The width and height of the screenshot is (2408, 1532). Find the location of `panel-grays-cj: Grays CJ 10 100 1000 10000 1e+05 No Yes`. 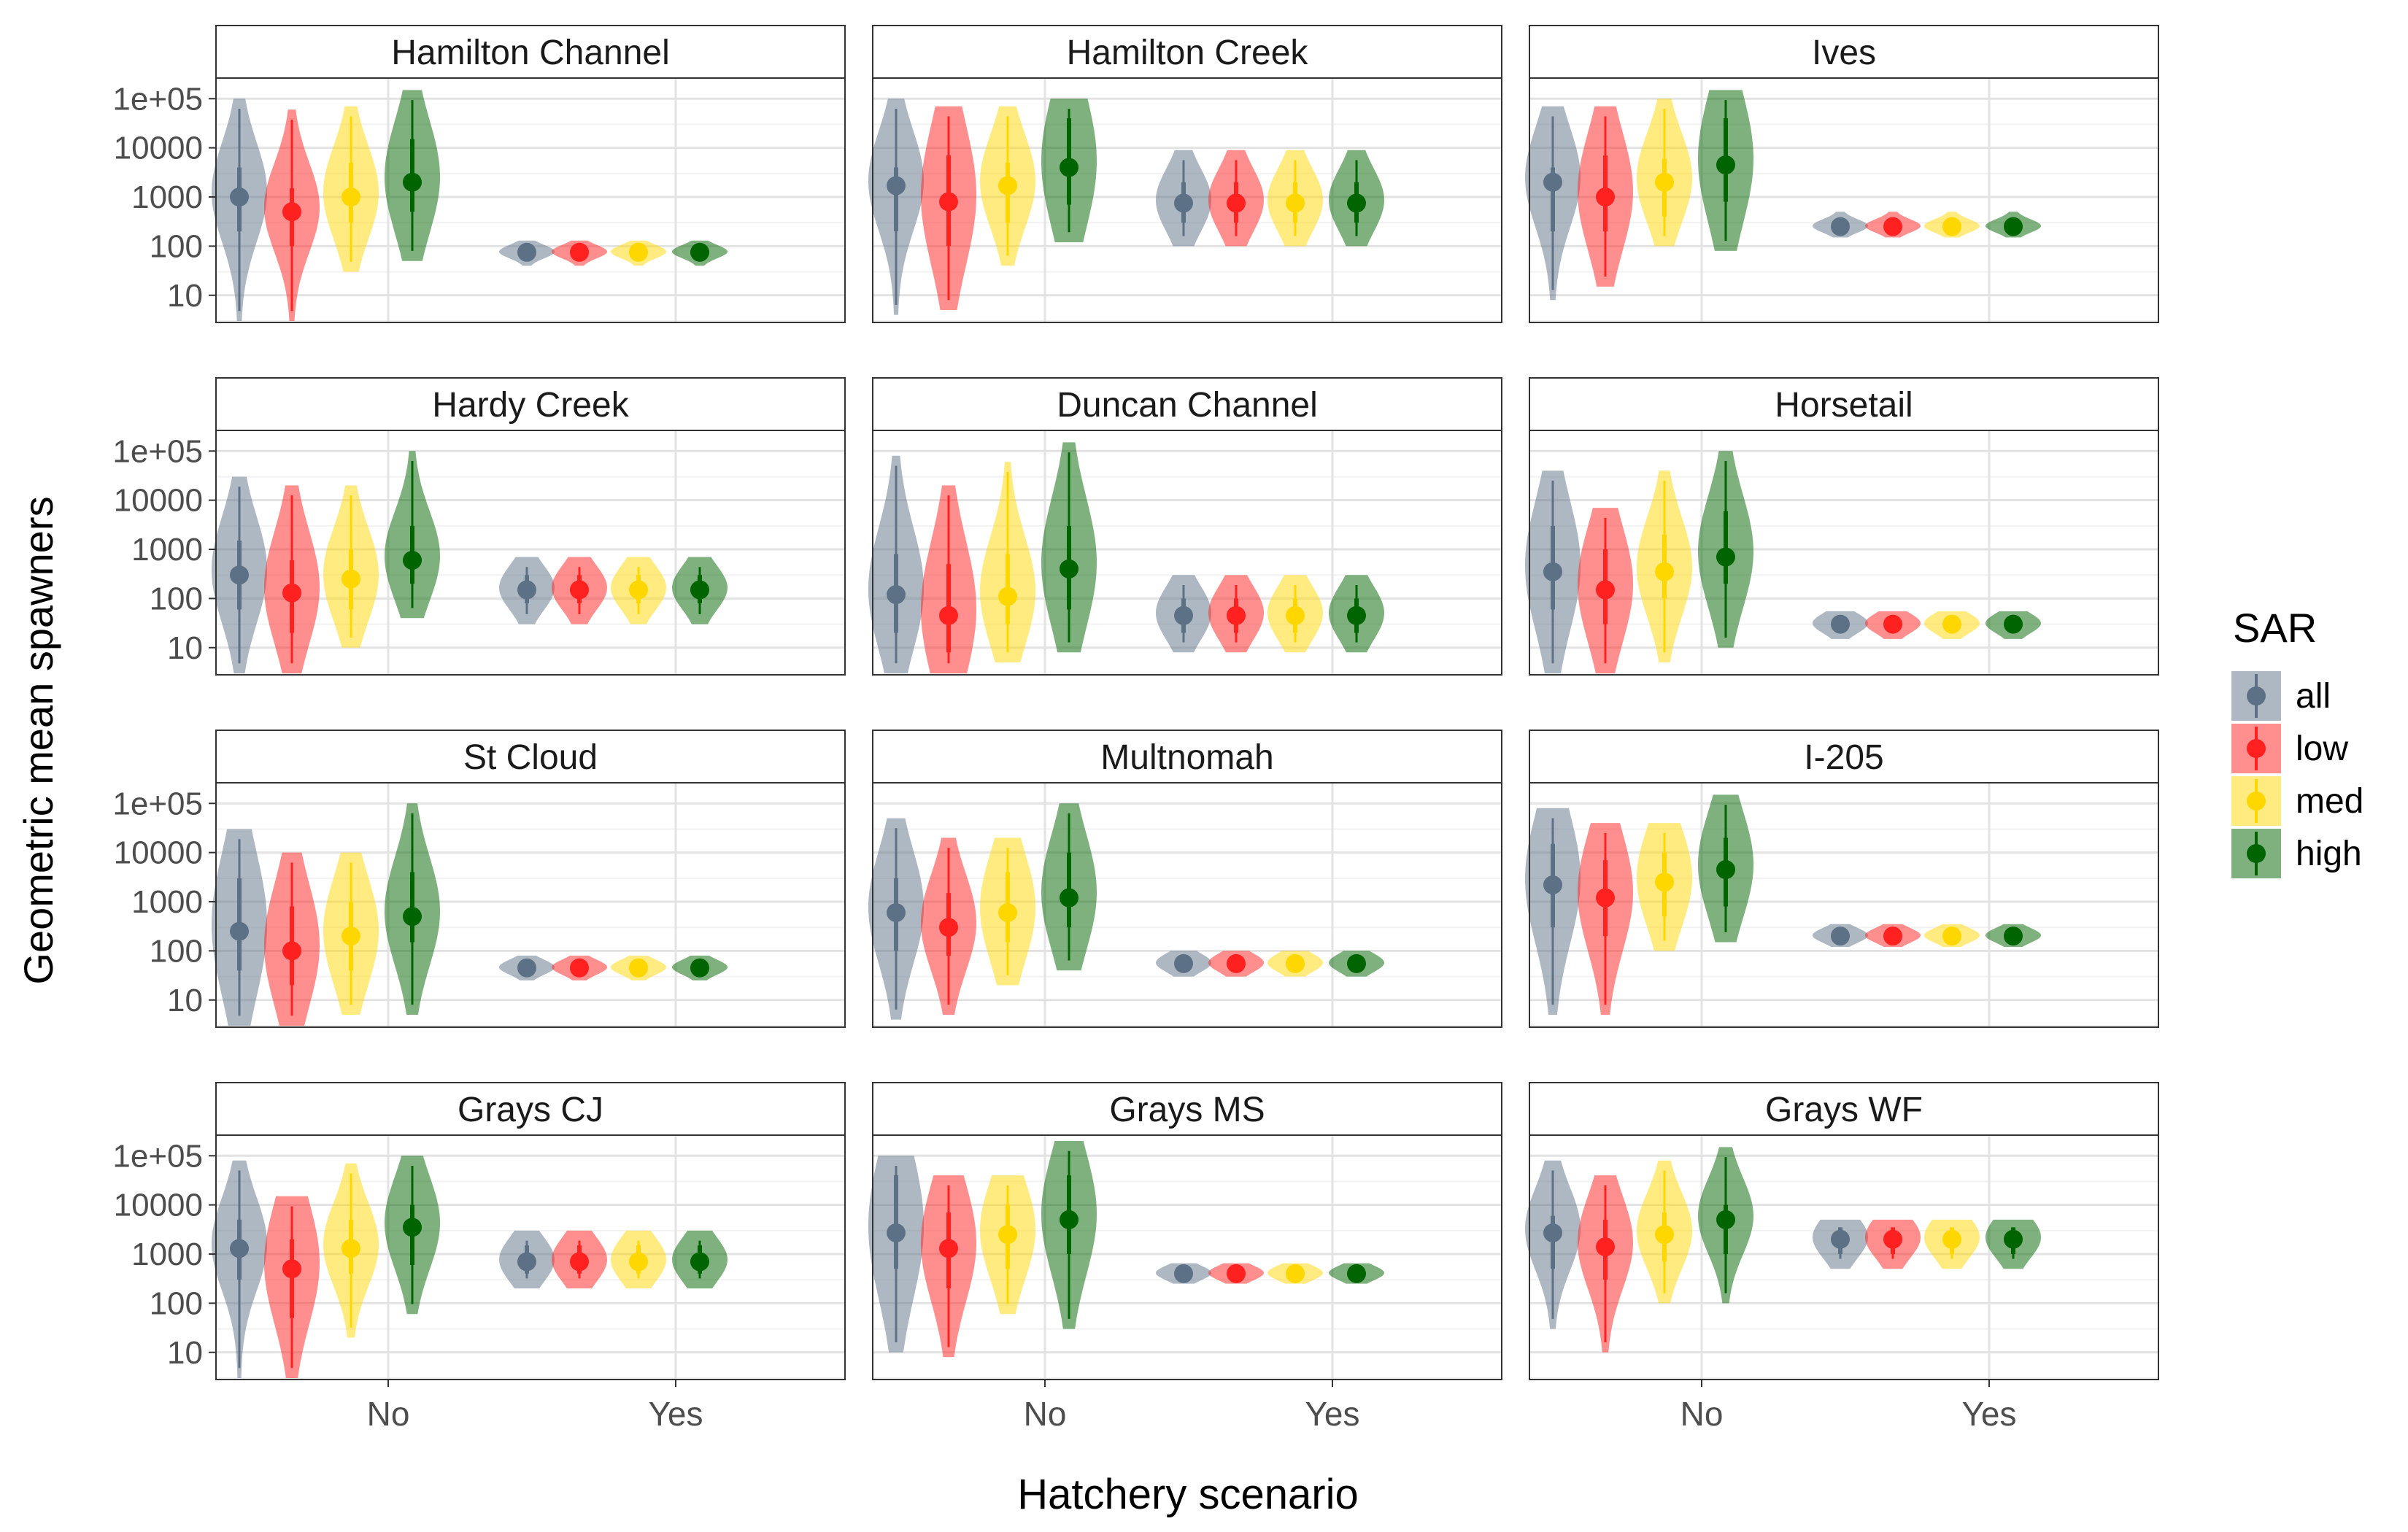

panel-grays-cj: Grays CJ 10 100 1000 10000 1e+05 No Yes is located at coordinates (479, 1257).